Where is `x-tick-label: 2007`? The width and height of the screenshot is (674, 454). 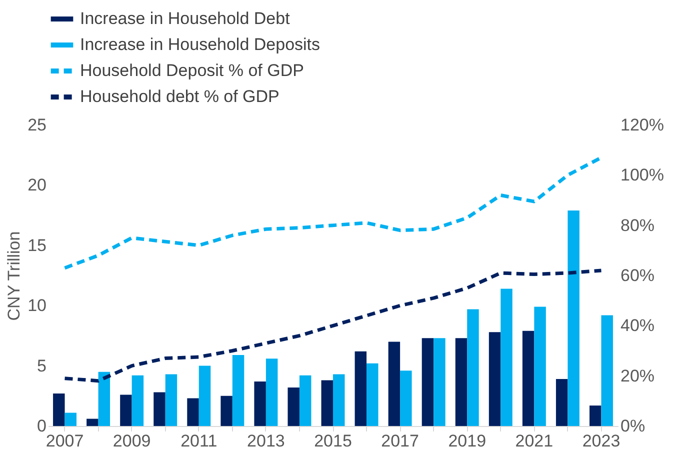
x-tick-label: 2007 is located at coordinates (65, 441).